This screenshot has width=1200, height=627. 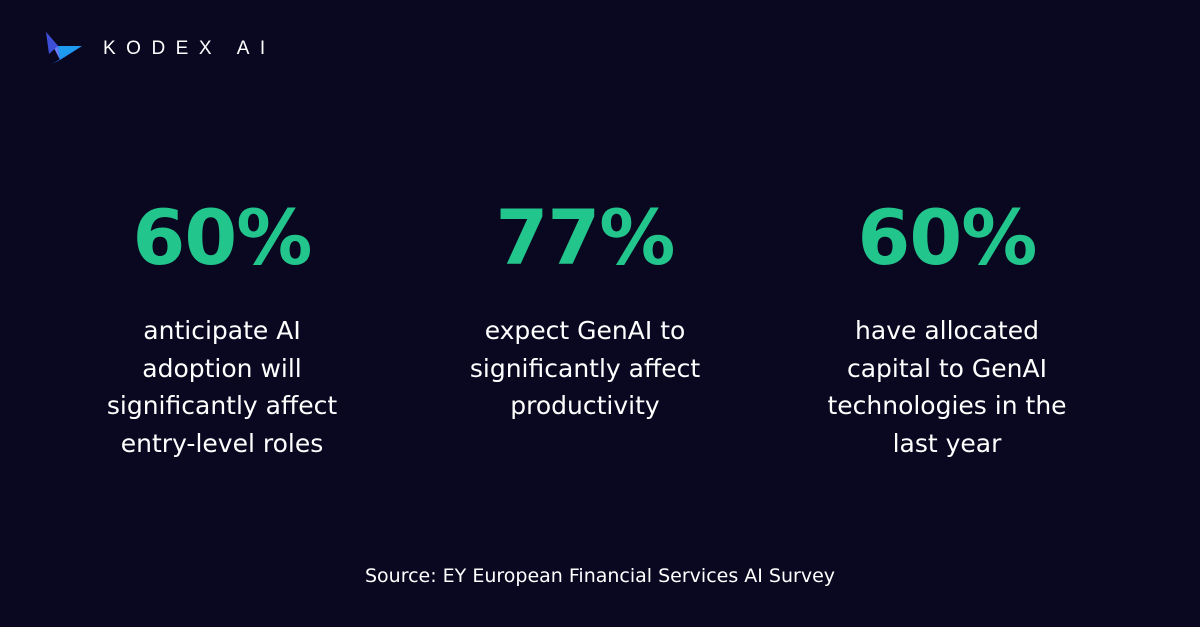 What do you see at coordinates (189, 48) in the screenshot?
I see `brand-wordmark: KODEX AI` at bounding box center [189, 48].